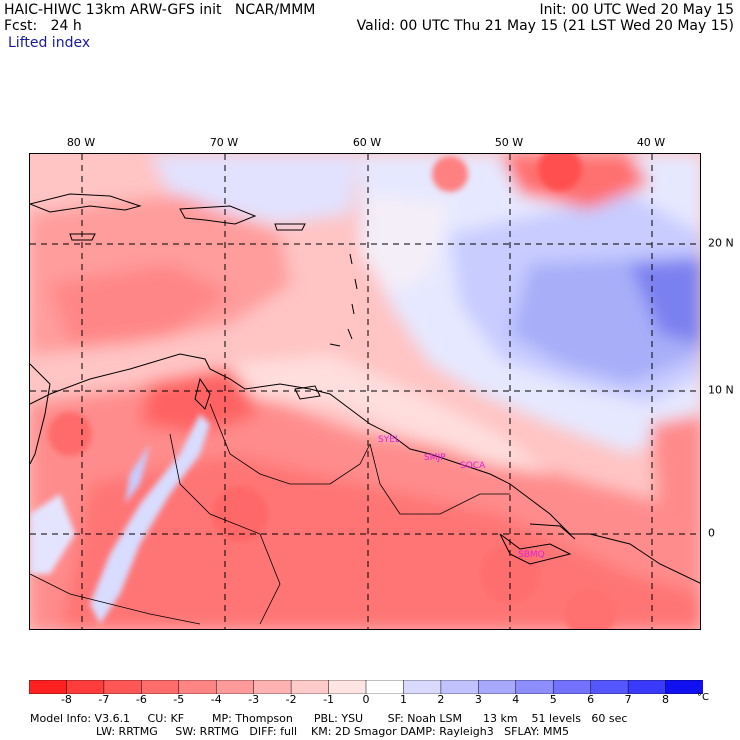 This screenshot has width=740, height=740. I want to click on lat-label-10n: 10 N, so click(721, 390).